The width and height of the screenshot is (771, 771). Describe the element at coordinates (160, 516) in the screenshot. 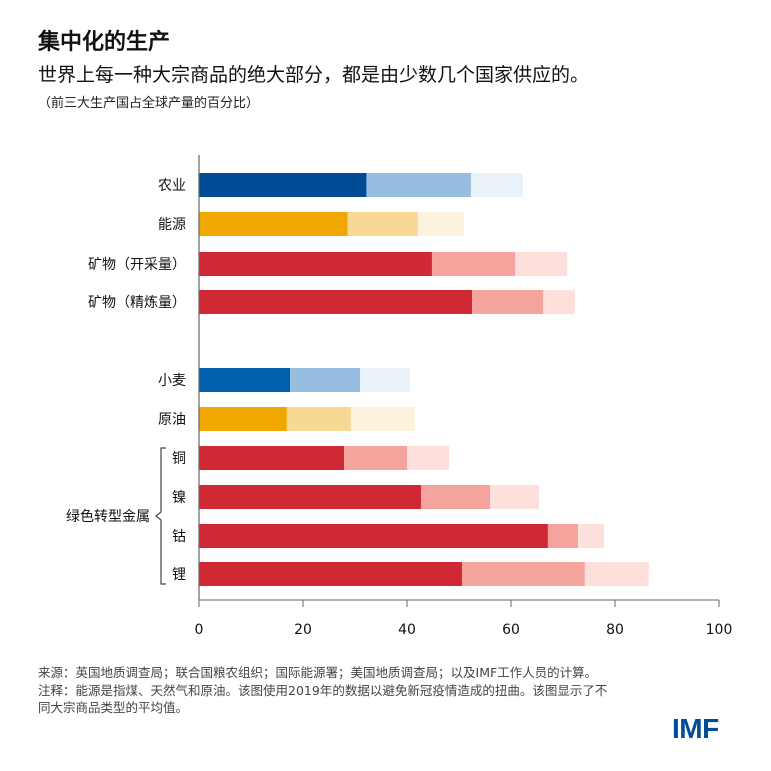

I see `group-bracket` at that location.